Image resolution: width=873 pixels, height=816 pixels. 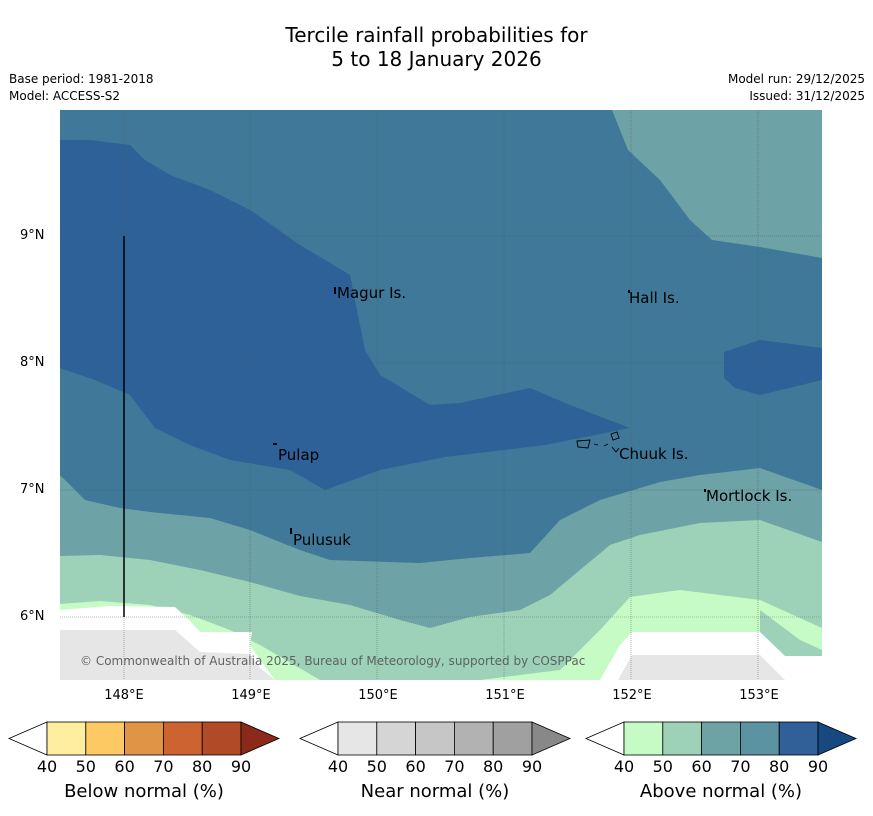 What do you see at coordinates (721, 791) in the screenshot?
I see `colorbar-title-above: Above normal (%)` at bounding box center [721, 791].